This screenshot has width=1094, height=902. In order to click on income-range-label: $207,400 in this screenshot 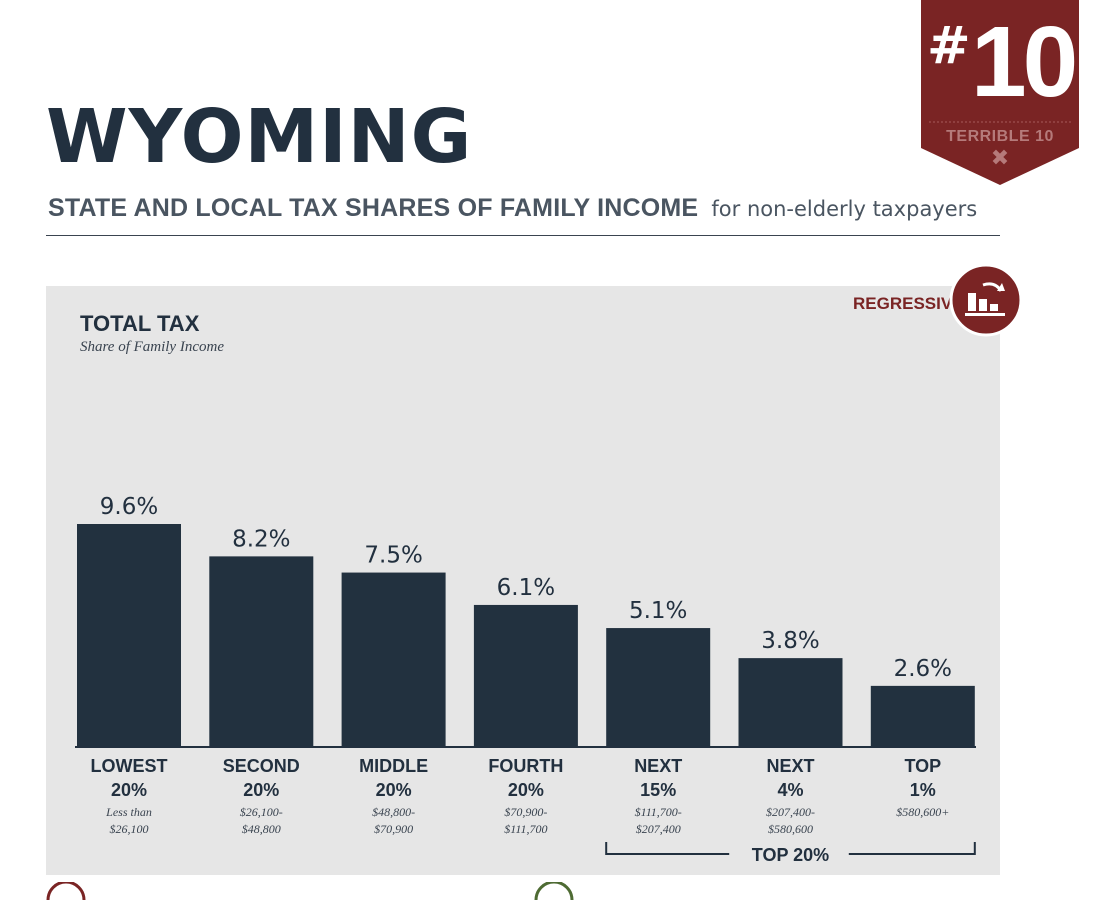, I will do `click(658, 829)`.